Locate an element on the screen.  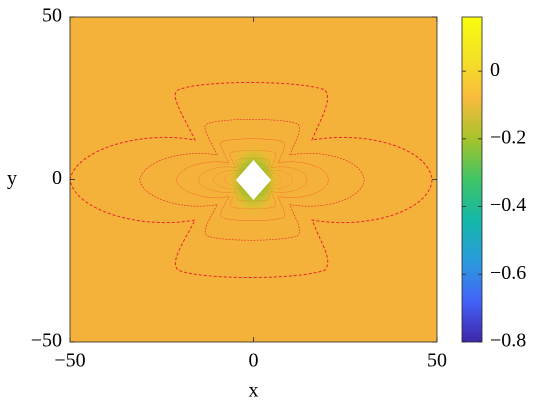
colorbar-tick-label: −0.2 is located at coordinates (508, 137).